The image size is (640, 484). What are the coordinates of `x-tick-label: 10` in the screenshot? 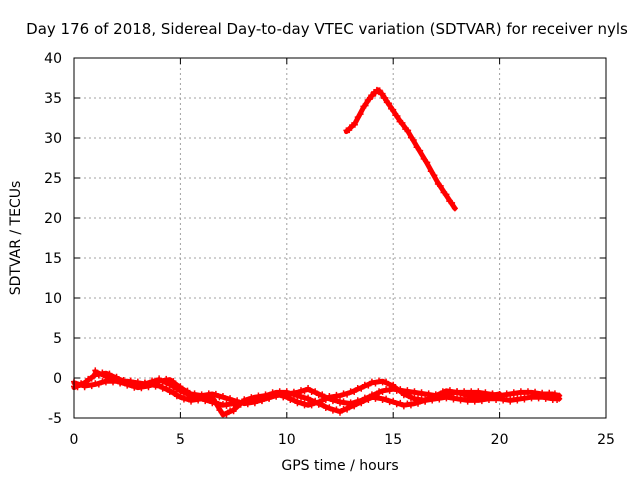 It's located at (287, 440).